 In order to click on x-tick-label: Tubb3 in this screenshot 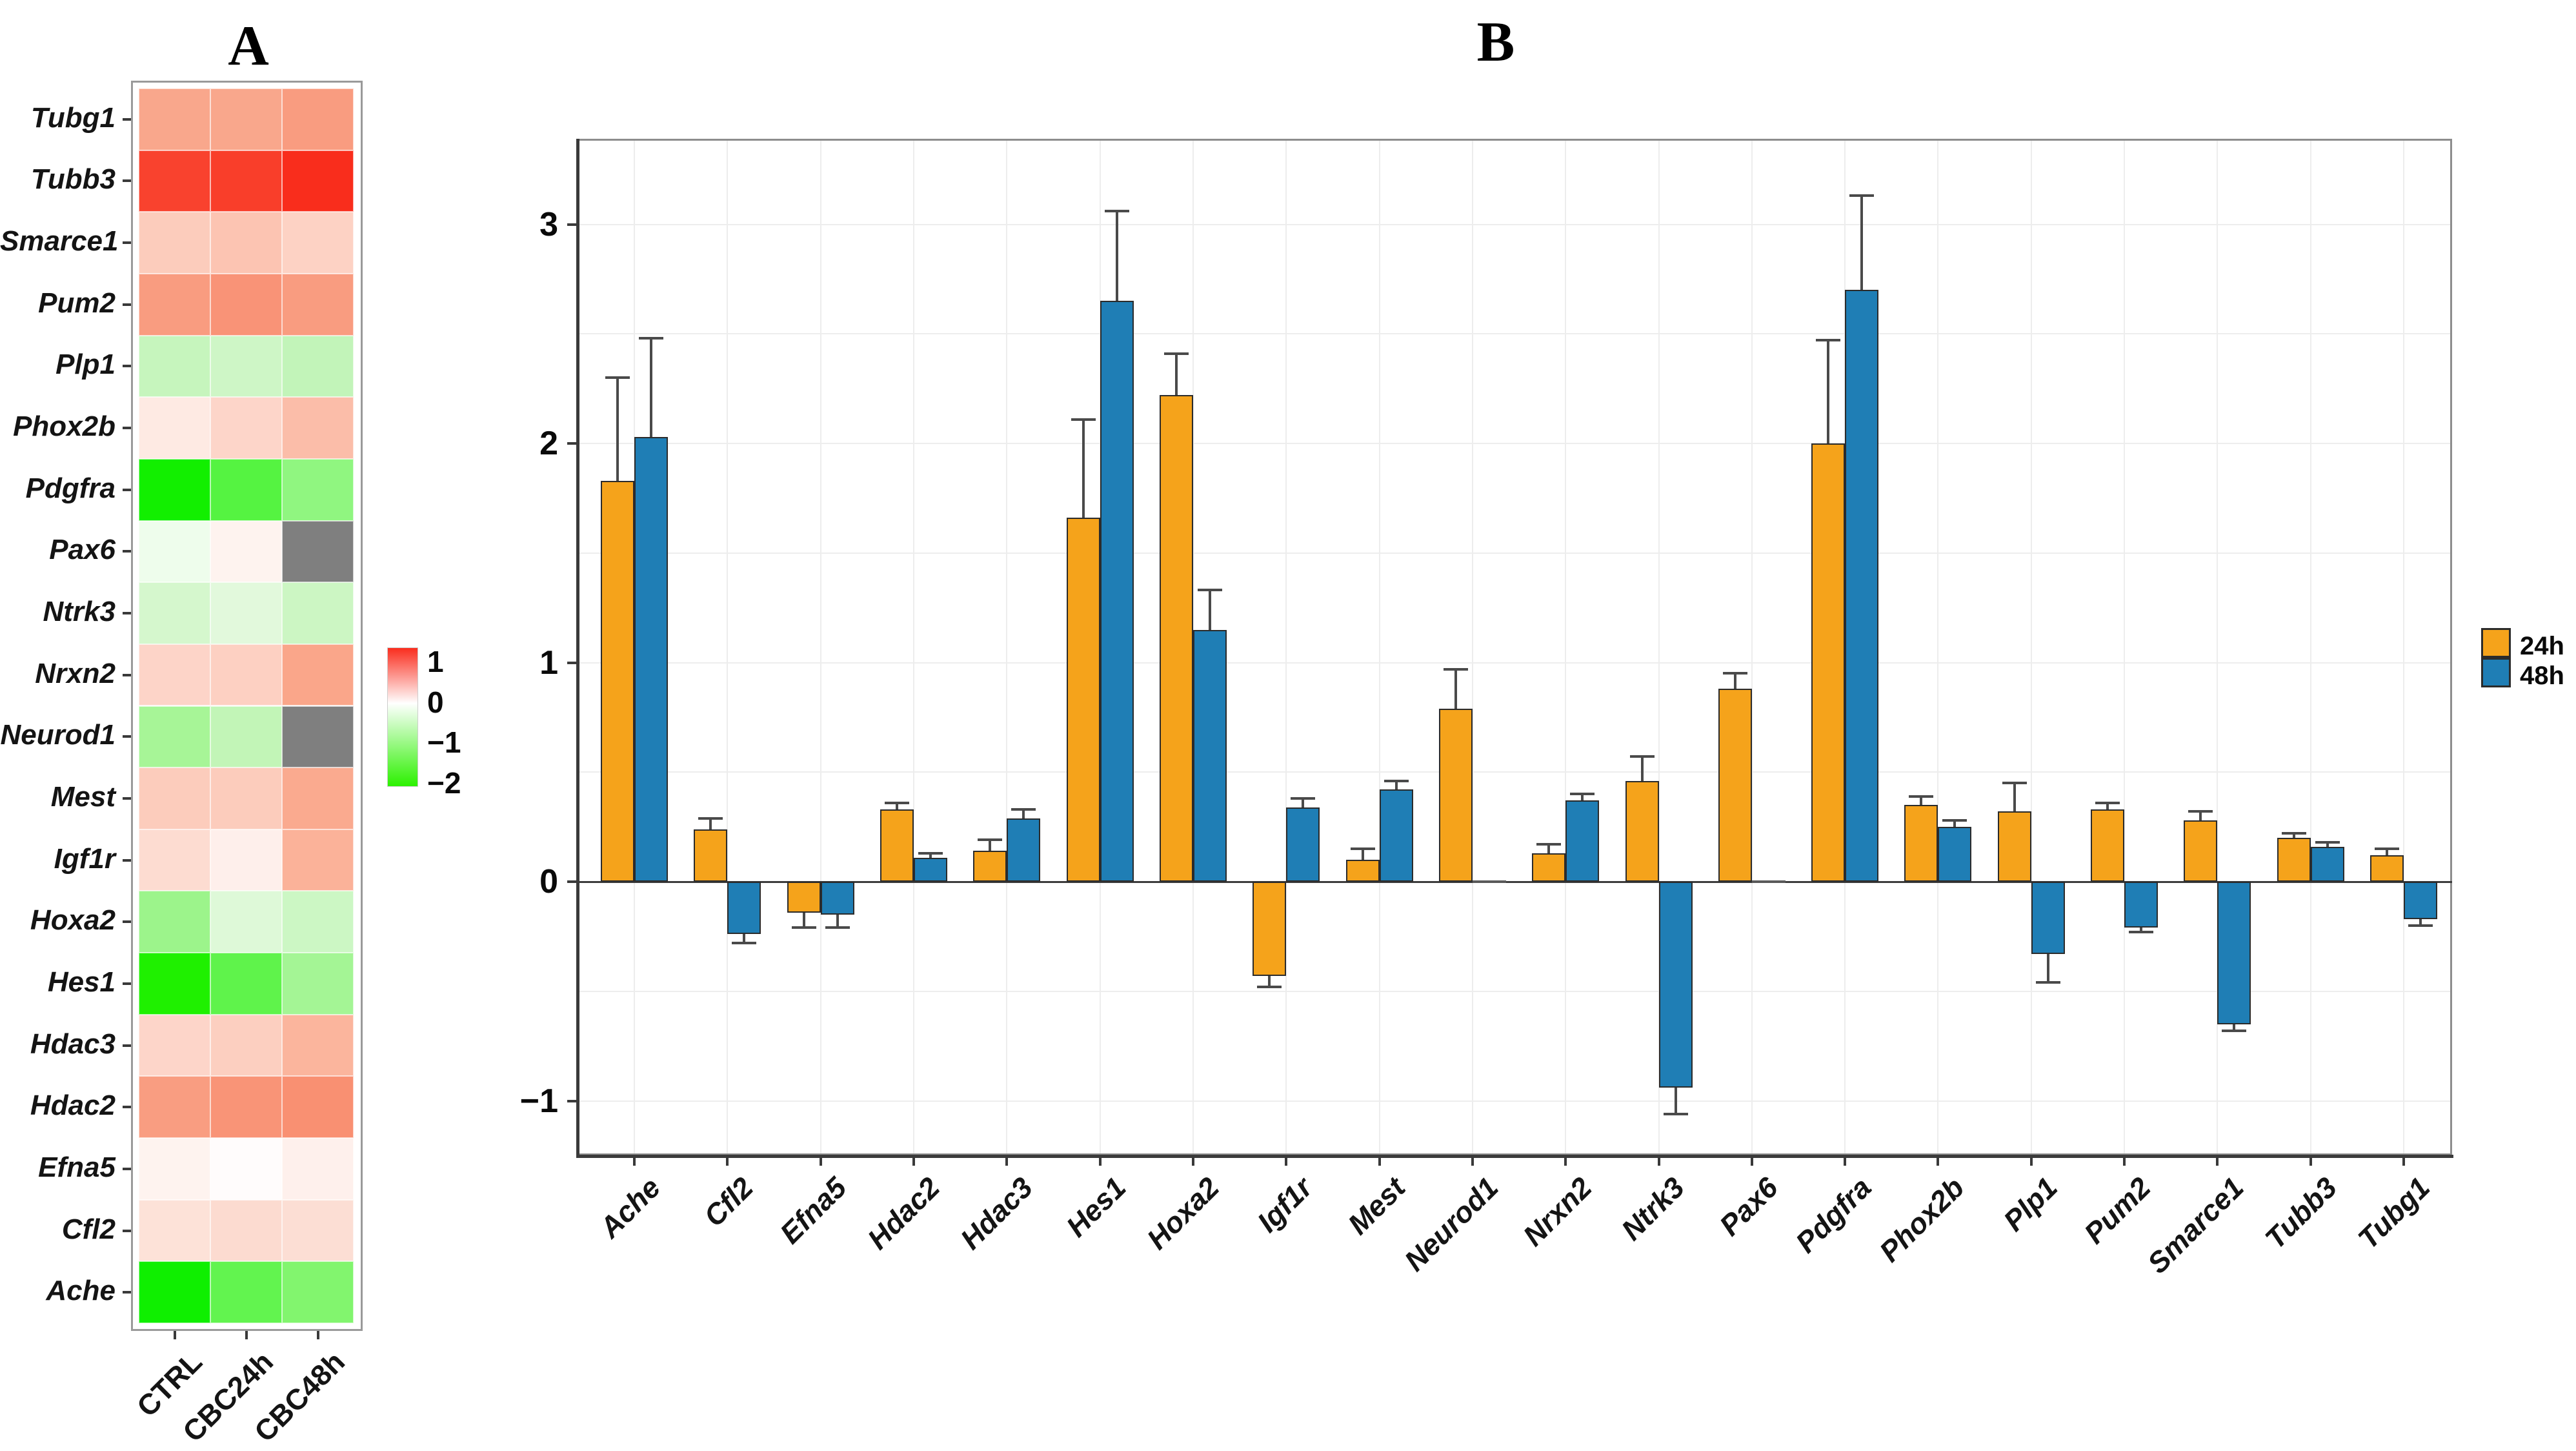, I will do `click(2300, 1212)`.